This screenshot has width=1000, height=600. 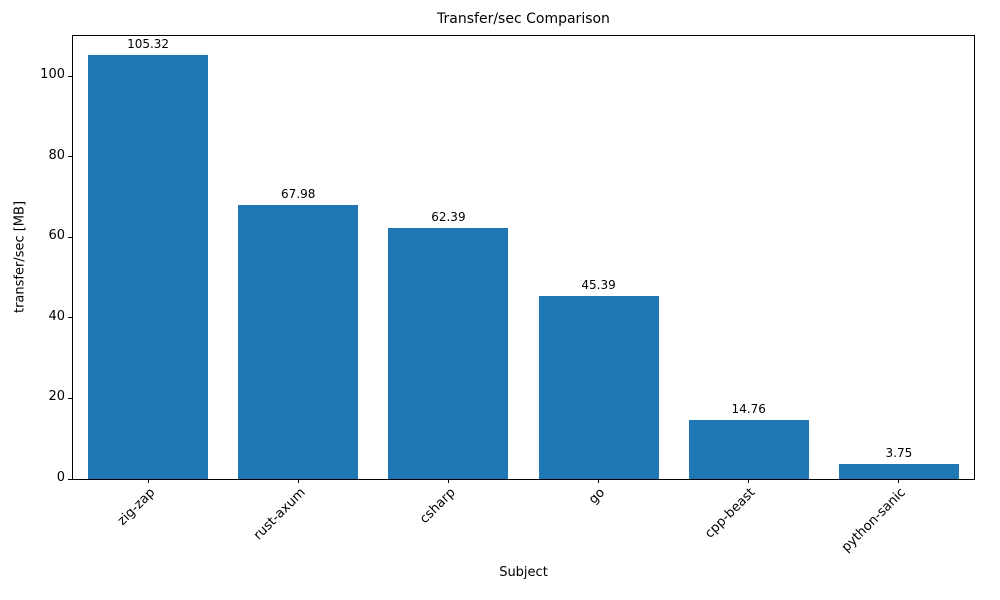 What do you see at coordinates (279, 514) in the screenshot?
I see `x-tick-label: rust-axum` at bounding box center [279, 514].